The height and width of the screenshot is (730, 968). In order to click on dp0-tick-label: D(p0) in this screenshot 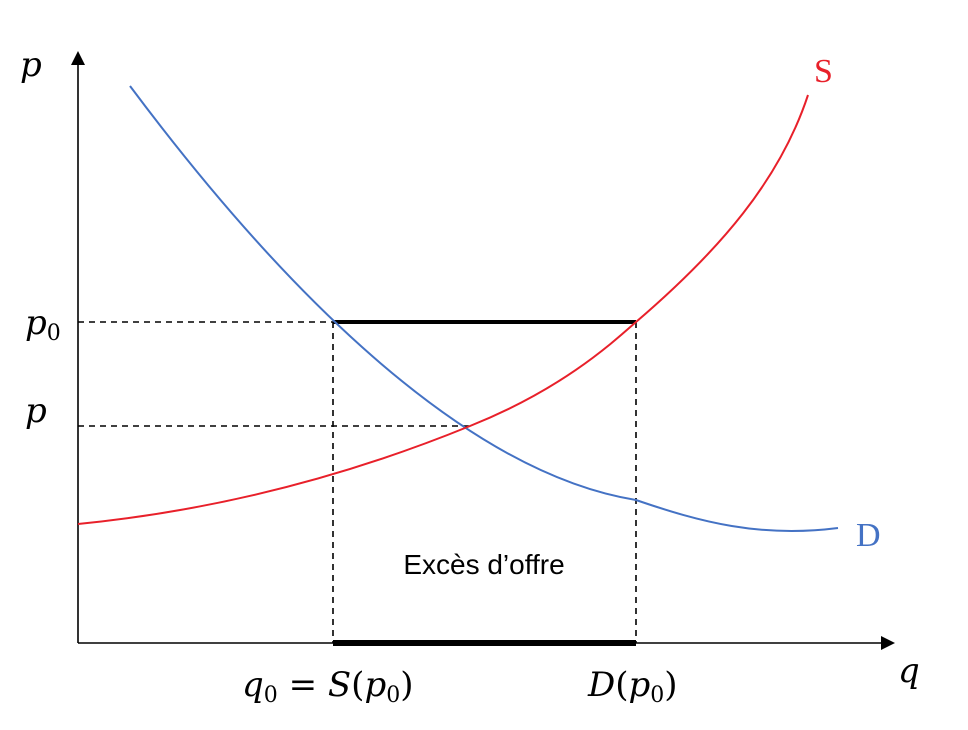, I will do `click(632, 686)`.